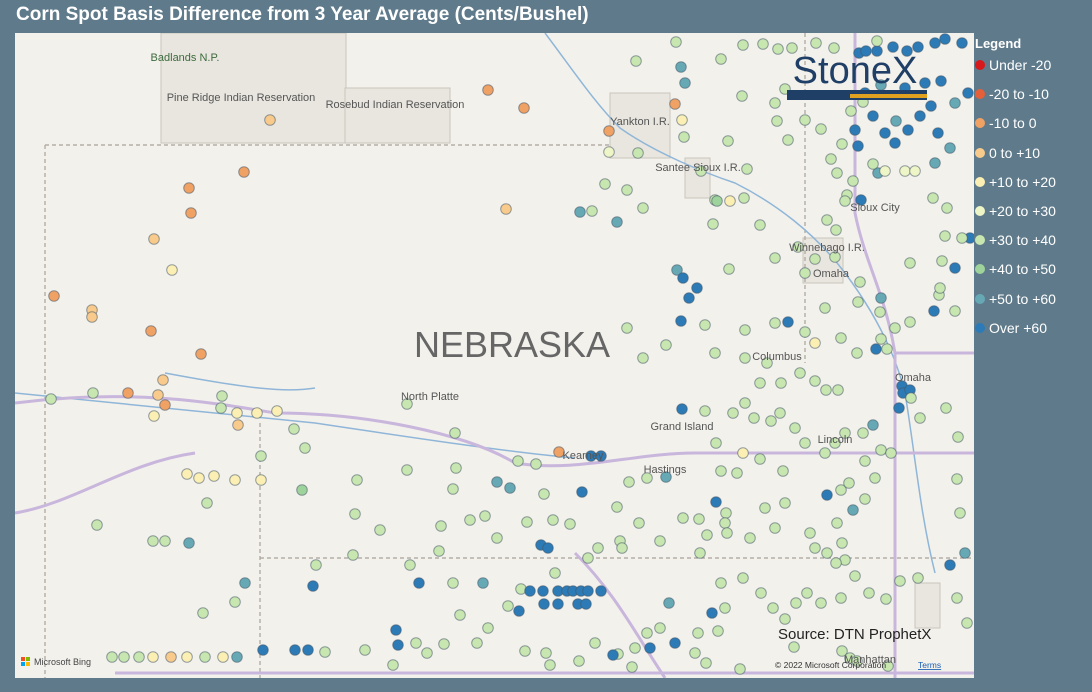 Image resolution: width=1092 pixels, height=692 pixels. I want to click on legend-item: +40 to +50, so click(1033, 275).